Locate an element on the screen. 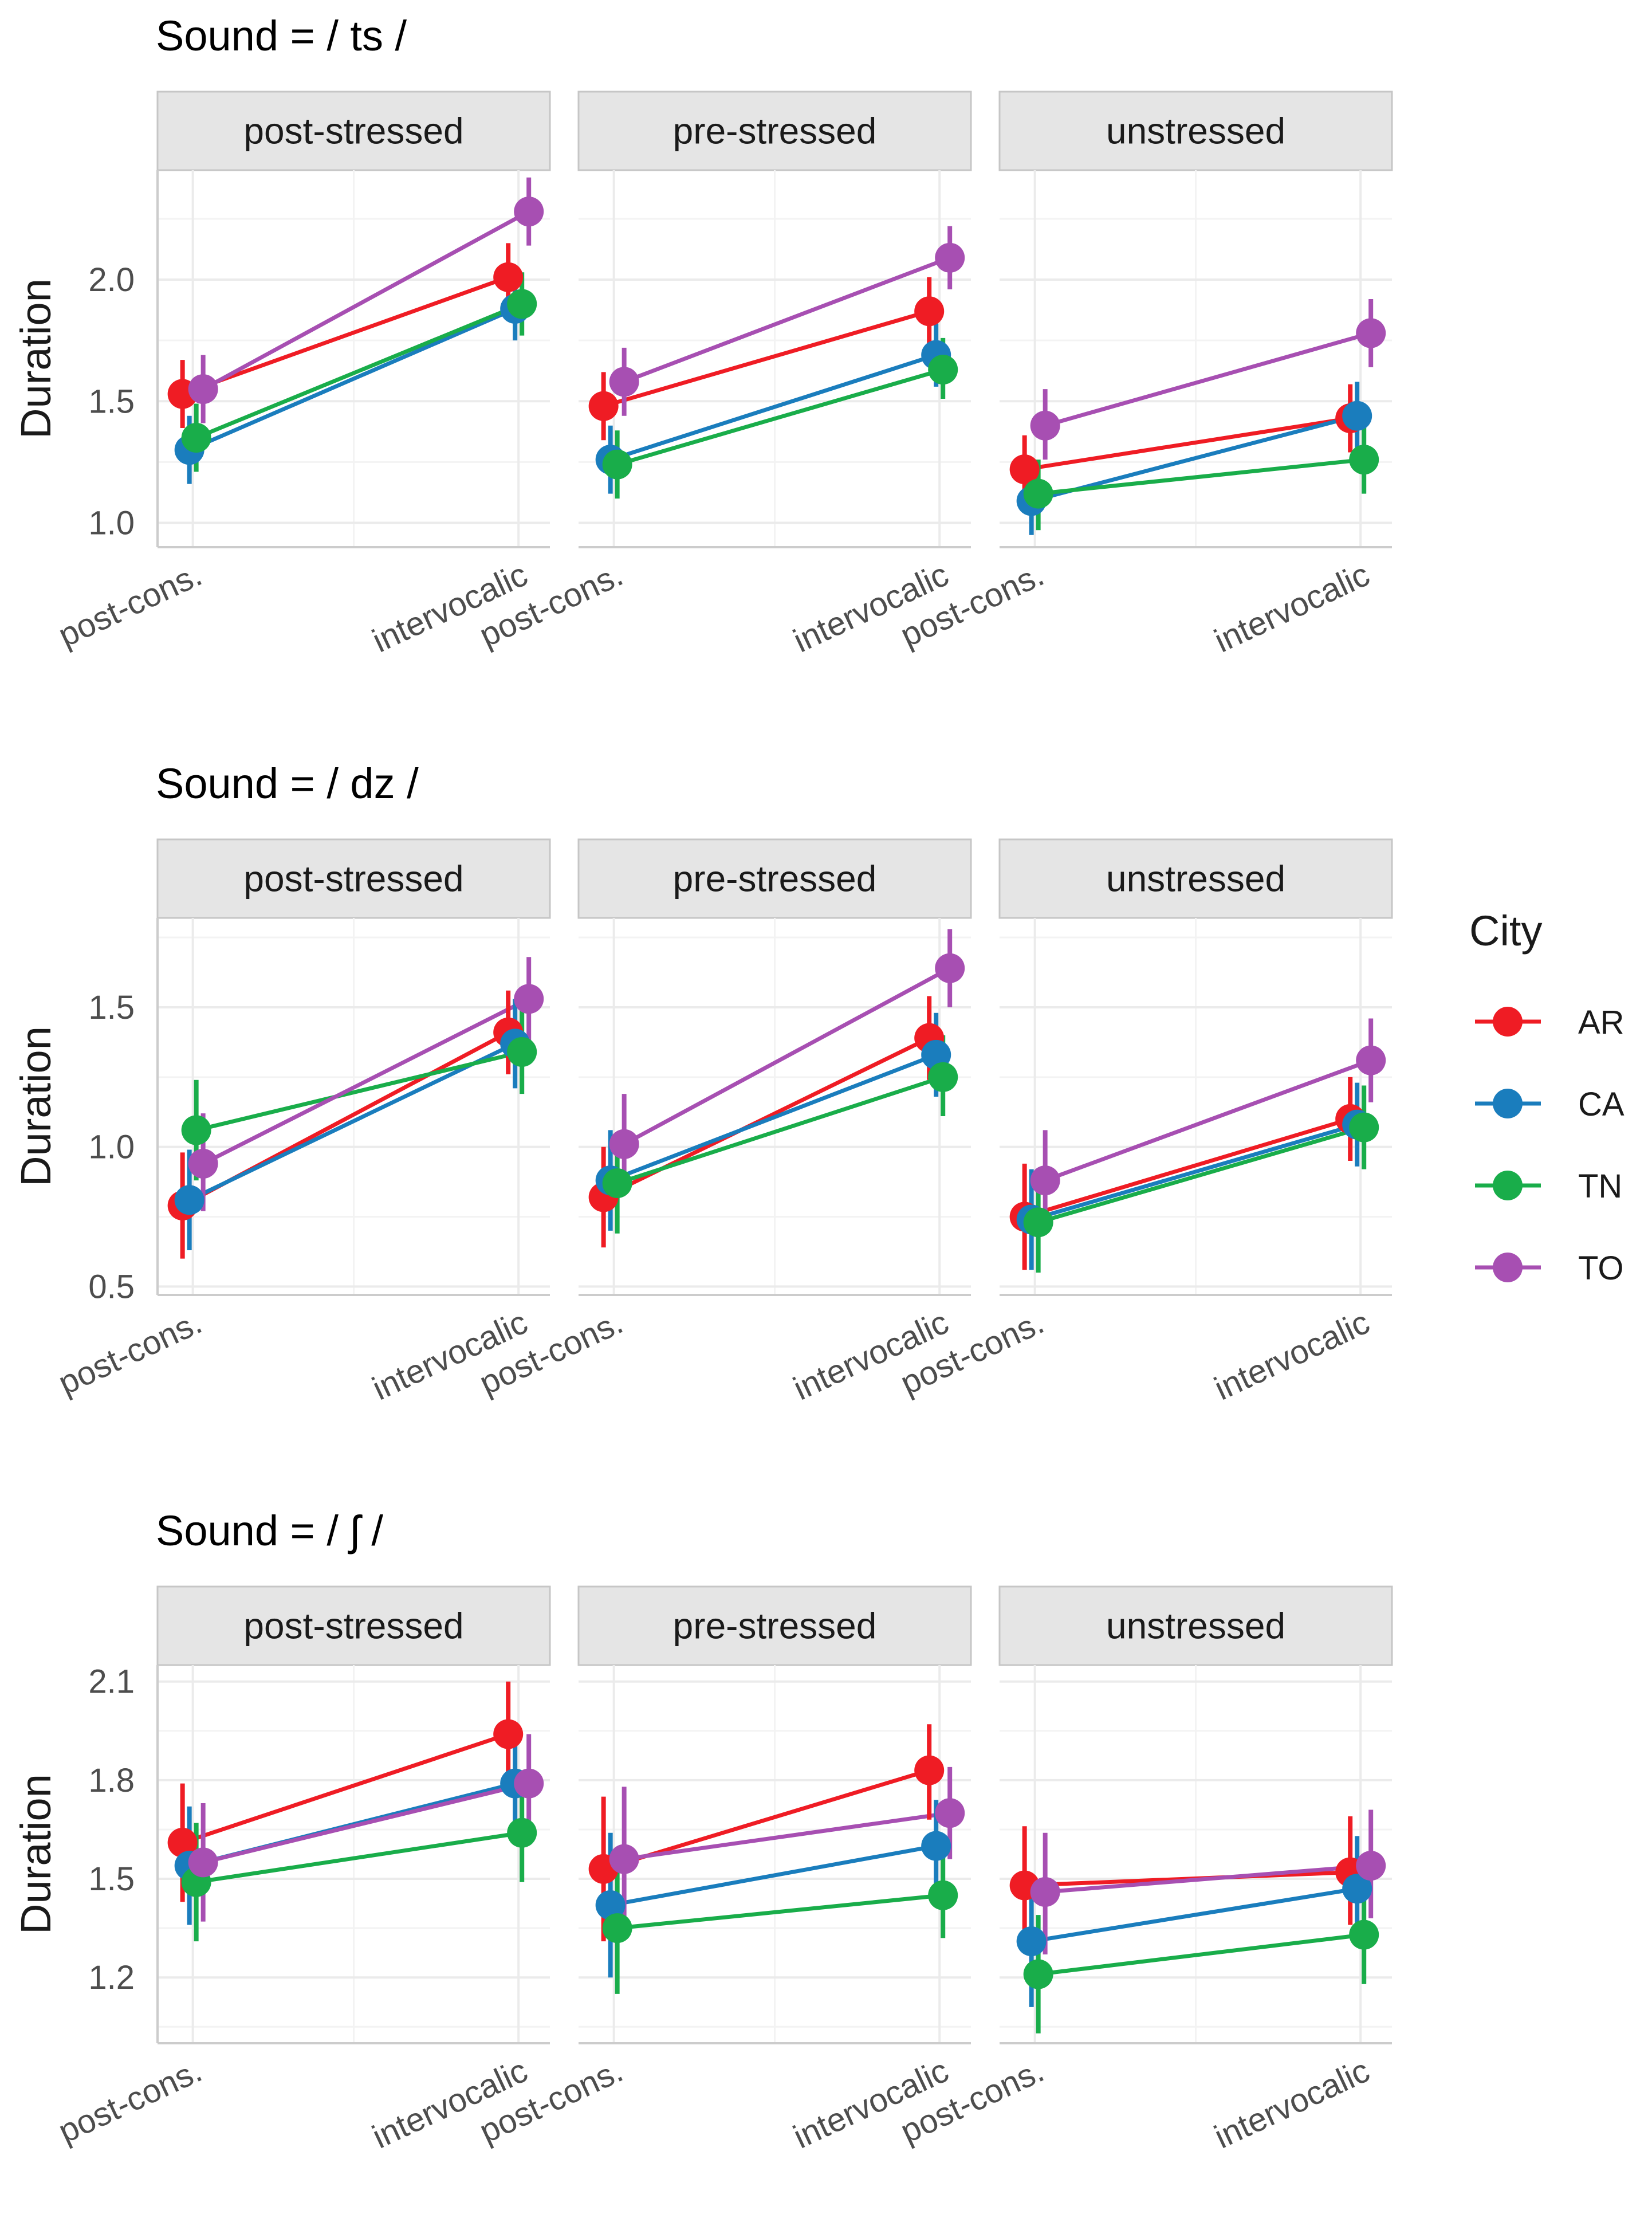 The width and height of the screenshot is (1652, 2218). legend-entry: TO is located at coordinates (1549, 1268).